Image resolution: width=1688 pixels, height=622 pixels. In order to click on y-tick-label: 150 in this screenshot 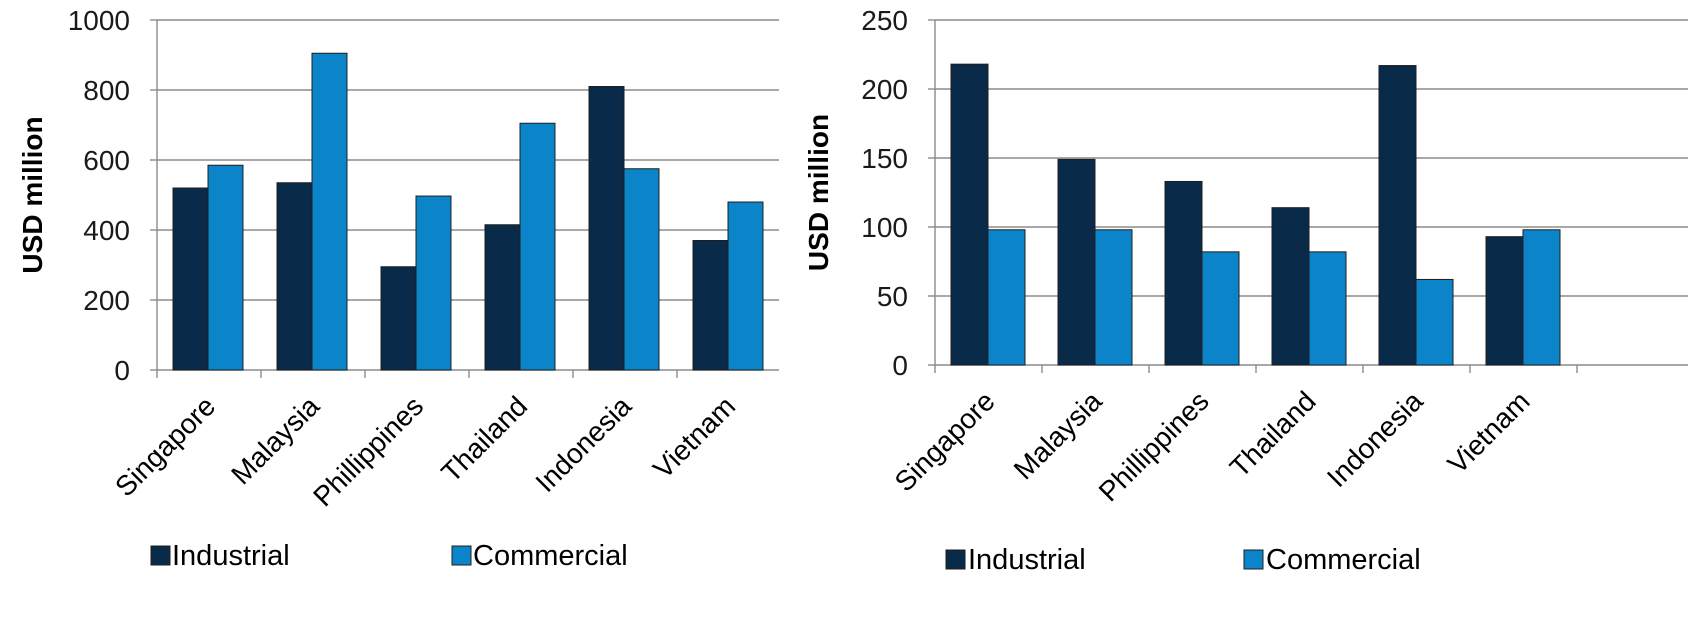, I will do `click(884, 158)`.